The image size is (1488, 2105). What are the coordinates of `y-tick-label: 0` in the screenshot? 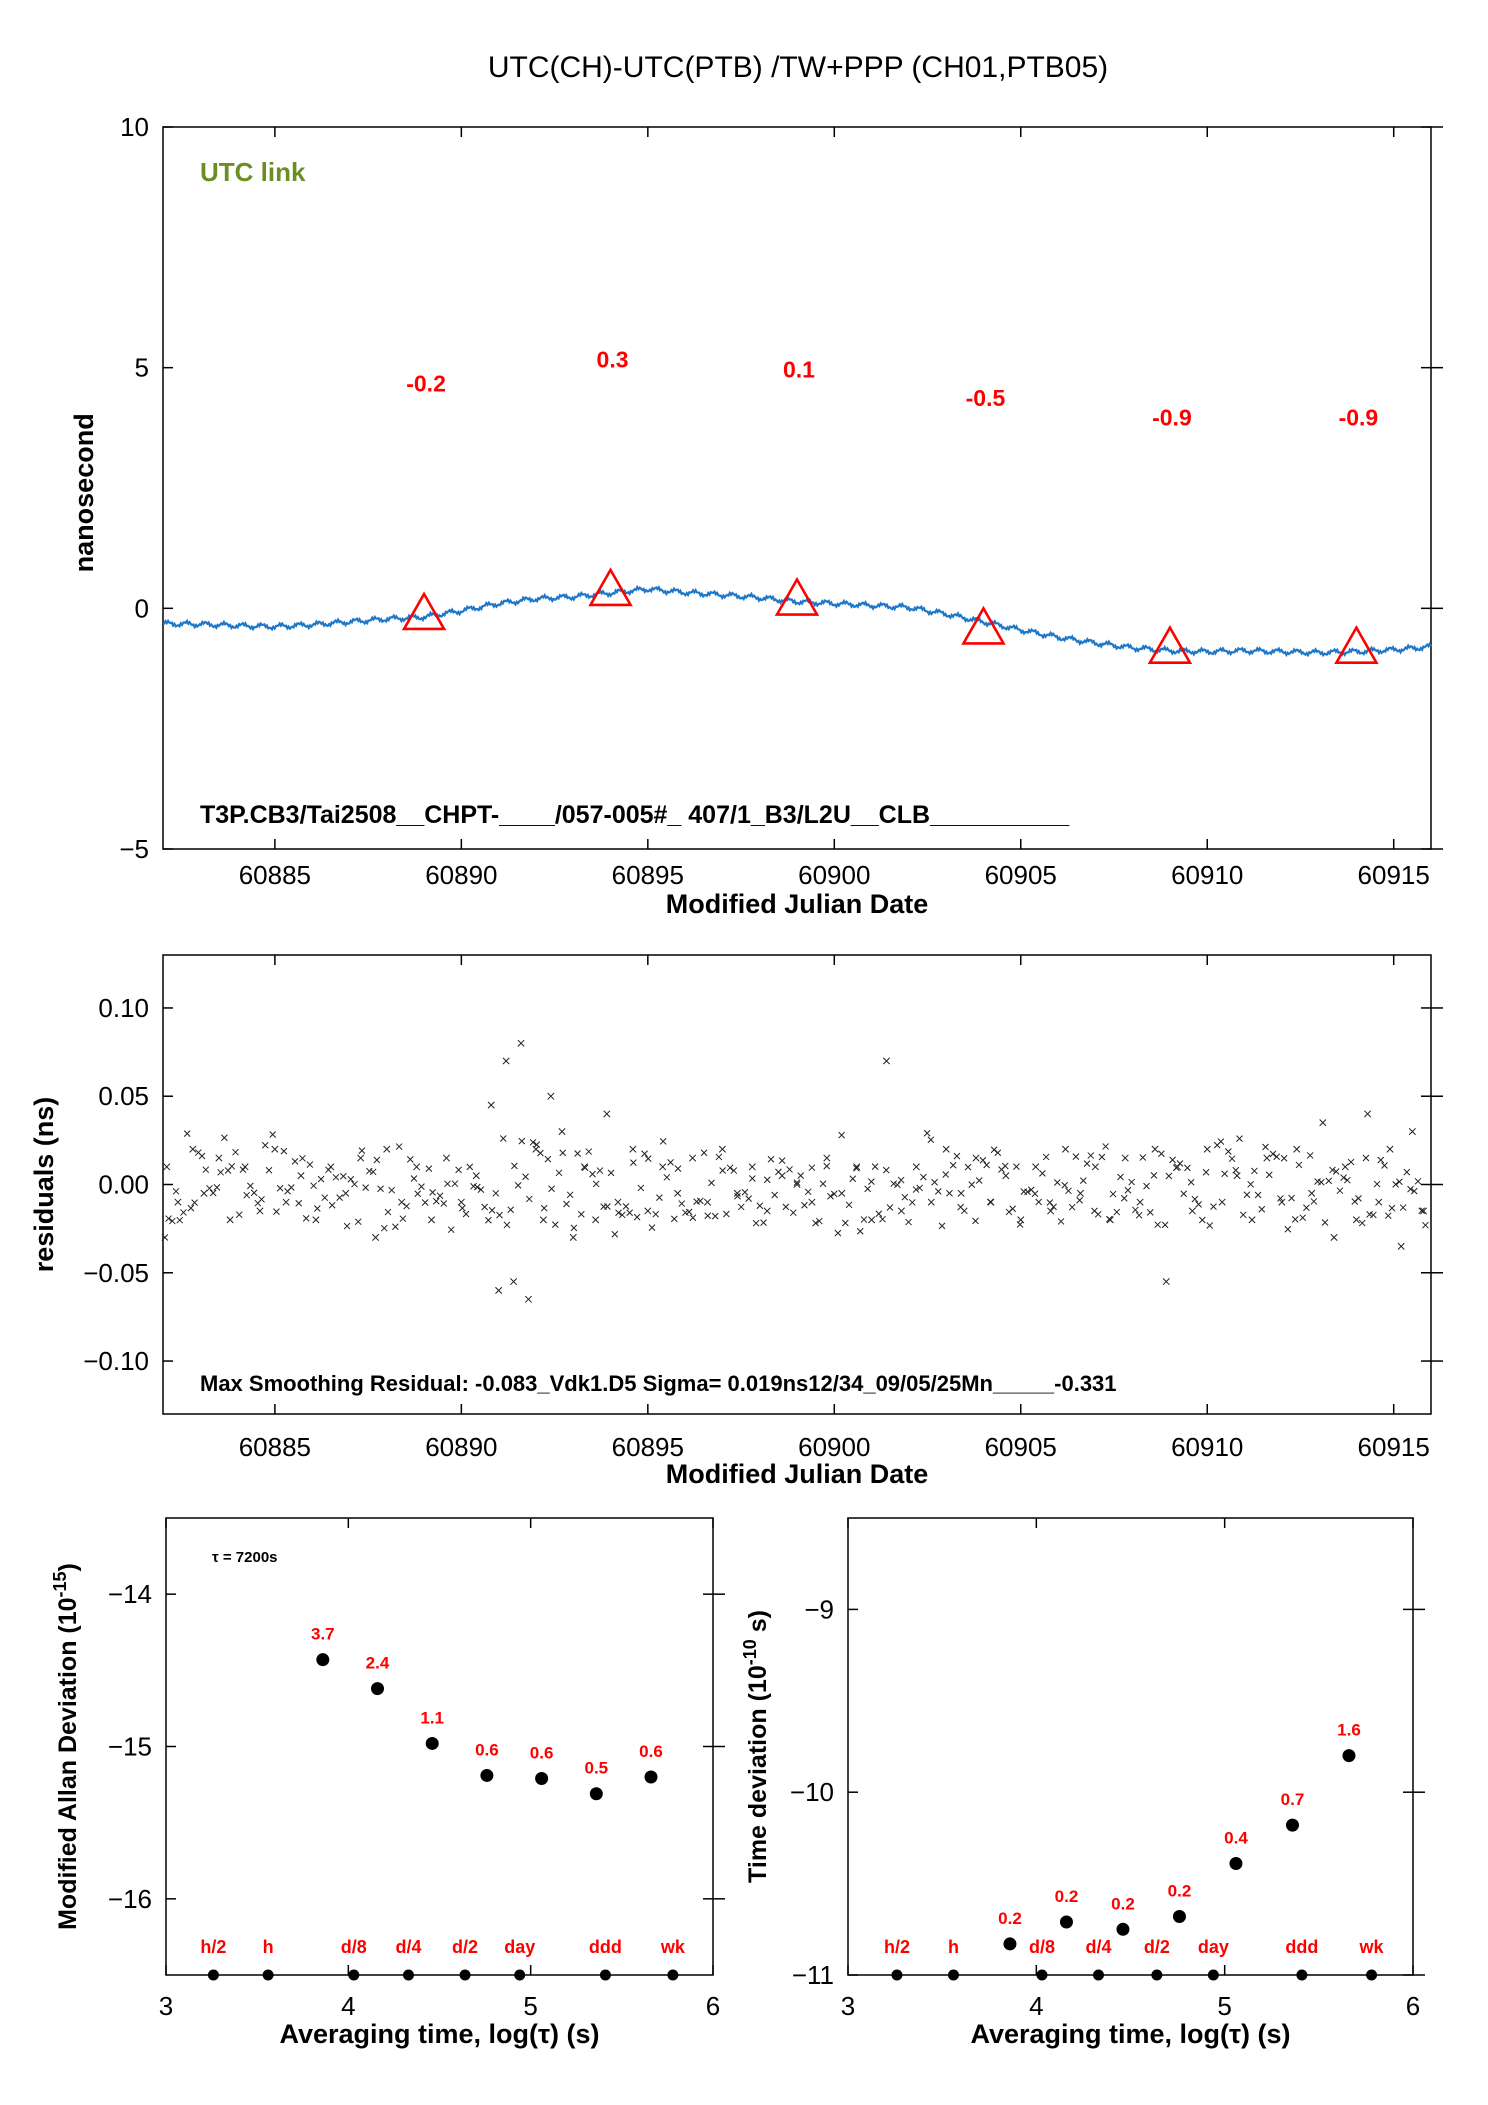 It's located at (142, 608).